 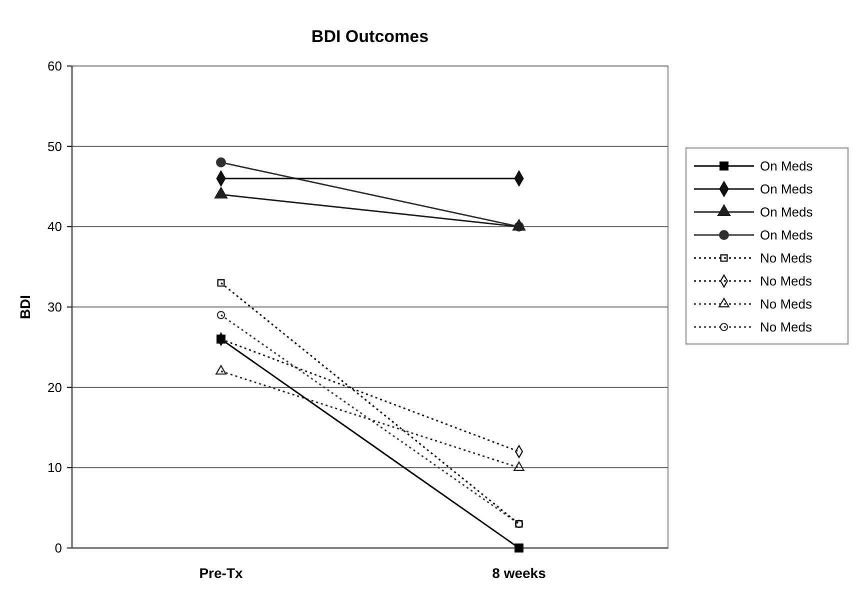 I want to click on y-tick-label: 0, so click(x=58, y=548).